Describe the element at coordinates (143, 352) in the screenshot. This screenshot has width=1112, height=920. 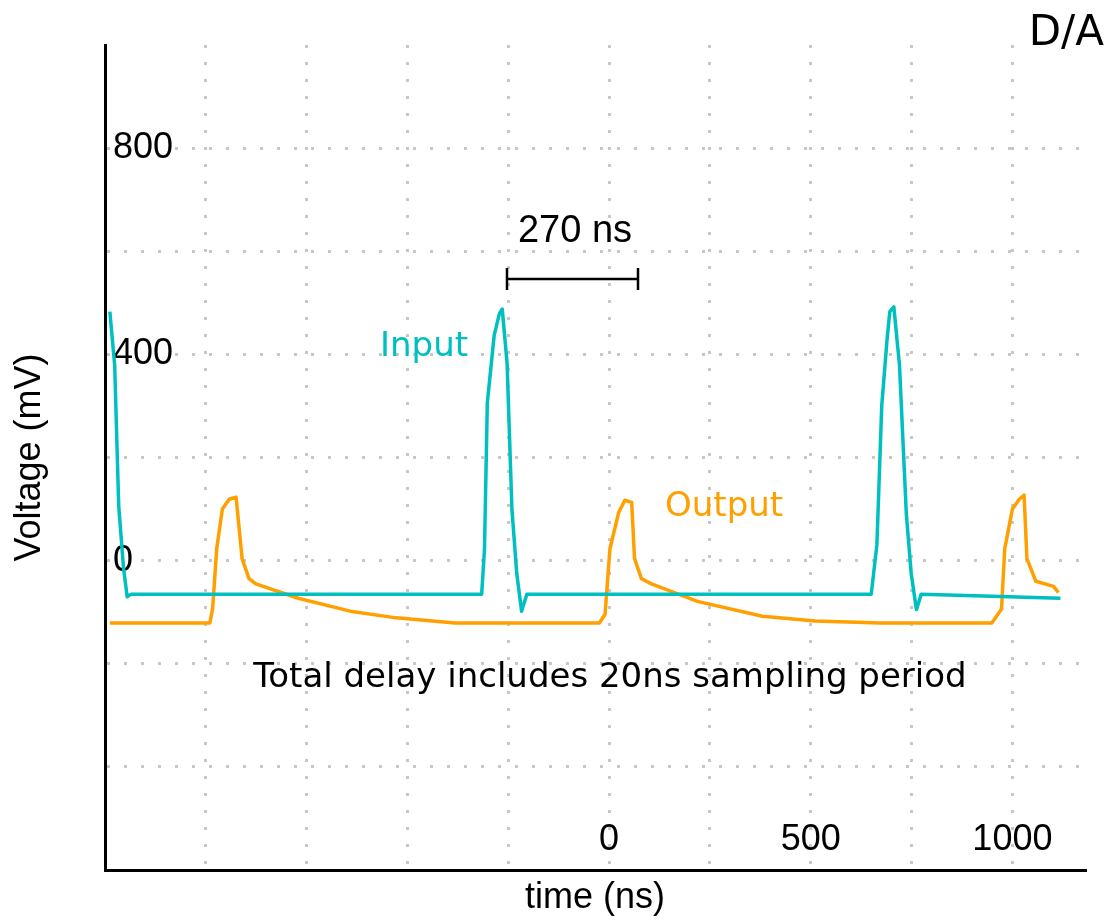
I see `y-tick-label: 400` at that location.